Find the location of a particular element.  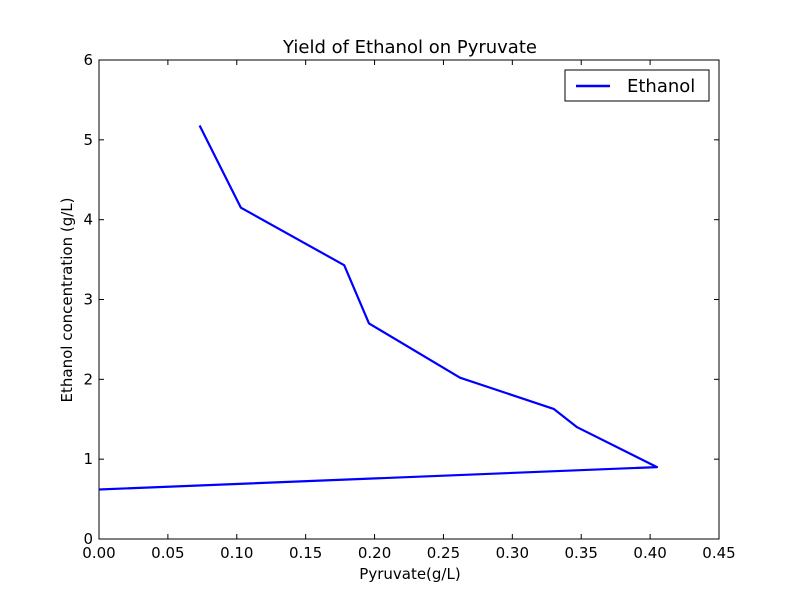

y-tick-label: 0 is located at coordinates (88, 539).